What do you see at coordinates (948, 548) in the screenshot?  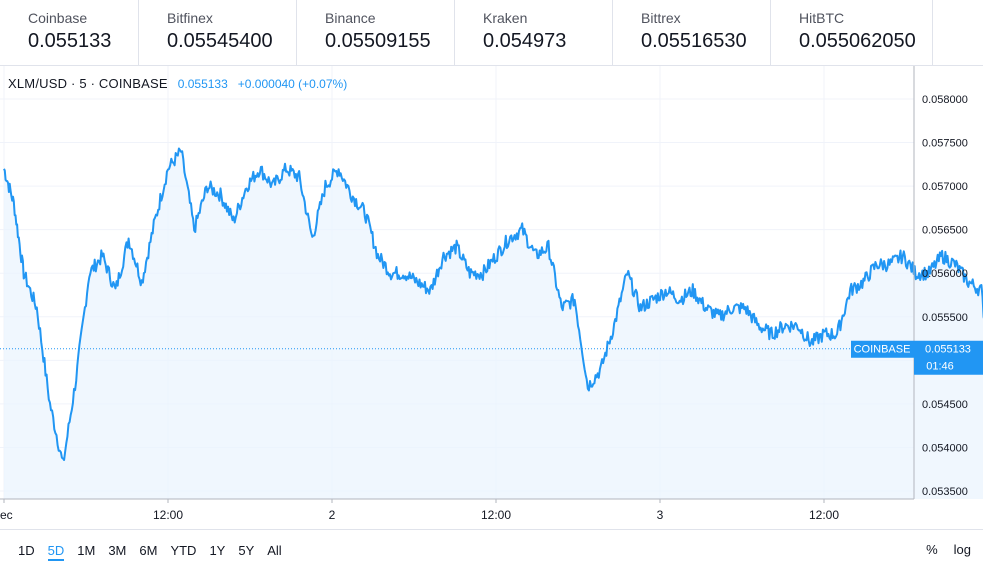 I see `scale-options: % log` at bounding box center [948, 548].